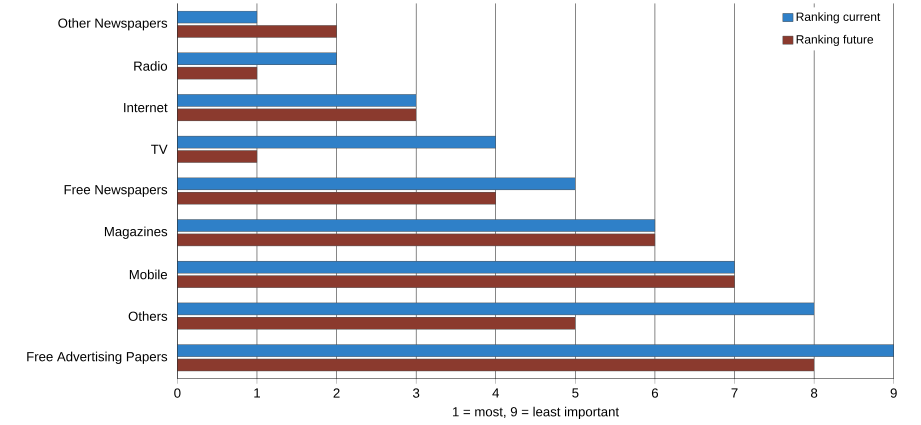 Image resolution: width=921 pixels, height=425 pixels. What do you see at coordinates (535, 413) in the screenshot?
I see `x-axis-title: 1 = most, 9 = least important` at bounding box center [535, 413].